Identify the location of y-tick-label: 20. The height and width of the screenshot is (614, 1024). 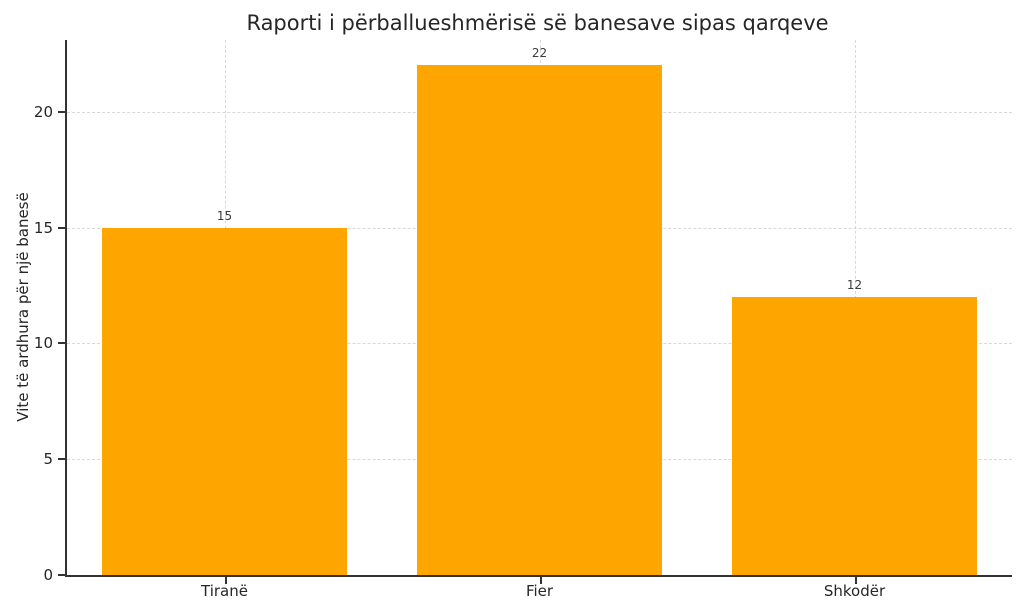
(43, 111).